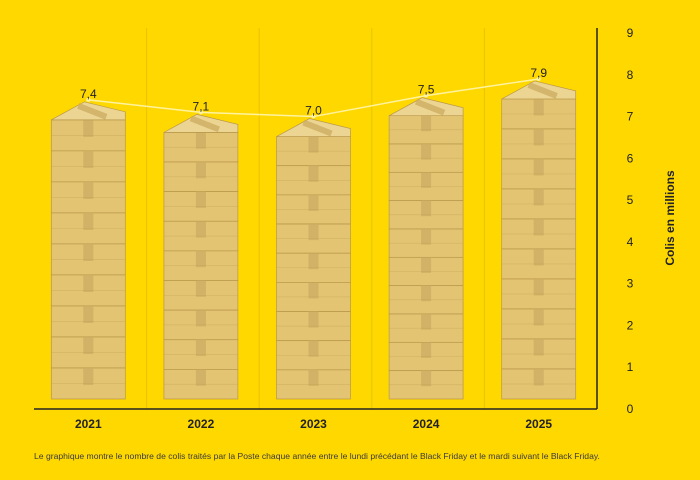 This screenshot has height=480, width=700. Describe the element at coordinates (426, 95) in the screenshot. I see `trend-point-2024` at that location.